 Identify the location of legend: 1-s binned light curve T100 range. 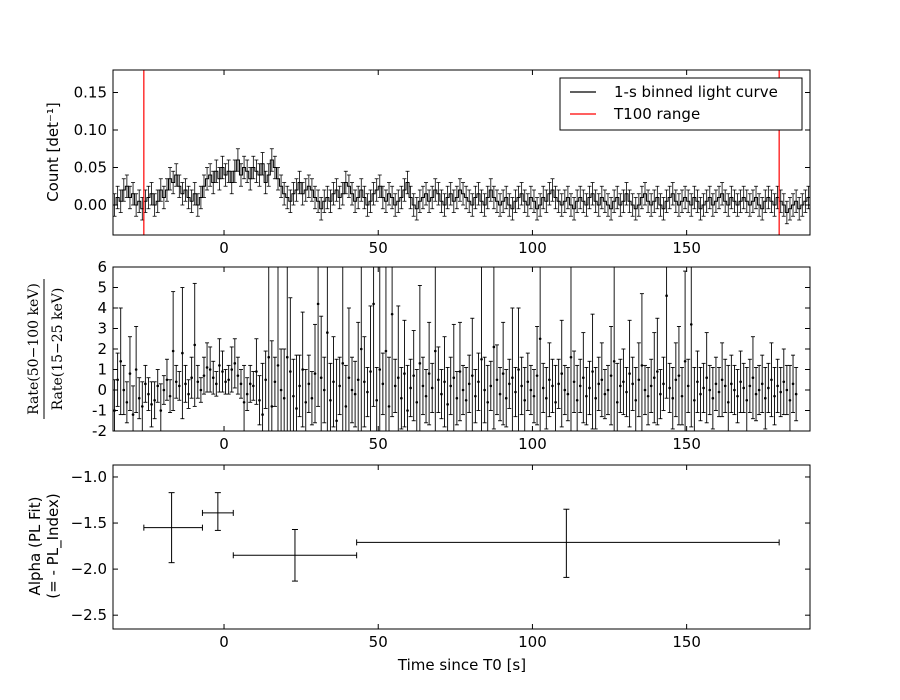
(681, 104).